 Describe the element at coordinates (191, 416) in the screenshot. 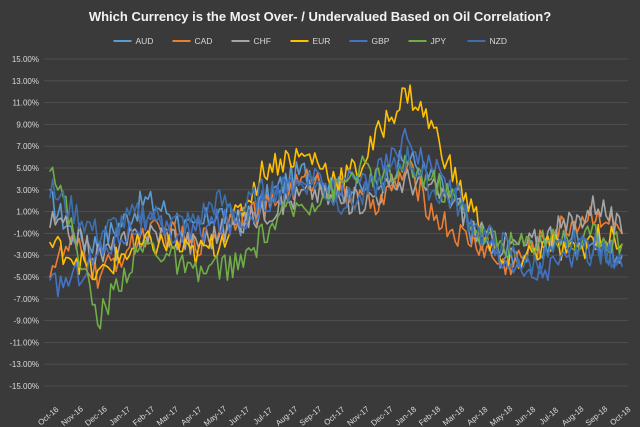

I see `x-tick-label: Apr-17` at that location.